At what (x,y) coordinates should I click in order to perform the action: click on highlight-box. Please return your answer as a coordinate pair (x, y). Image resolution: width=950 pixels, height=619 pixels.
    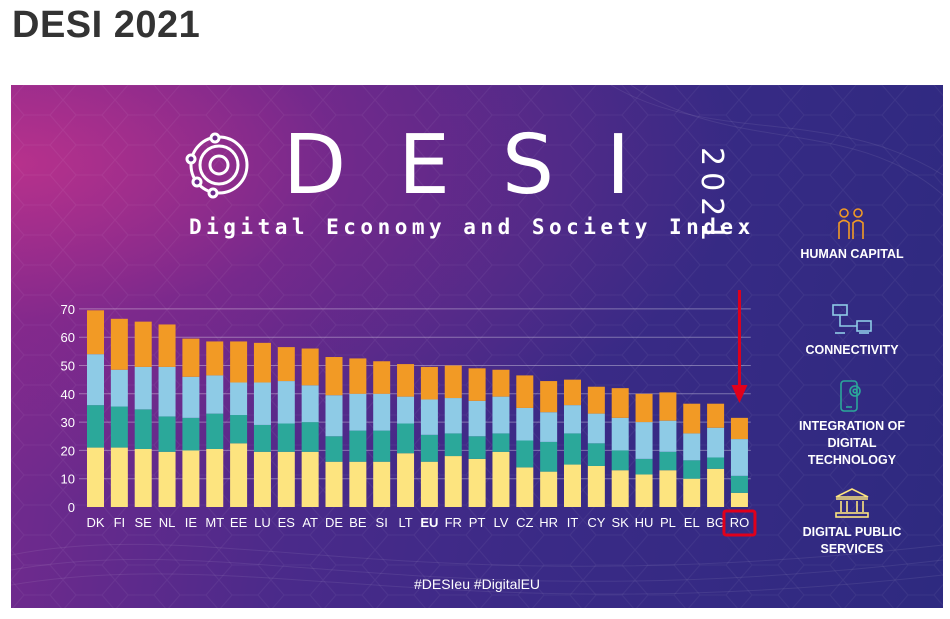
    Looking at the image, I should click on (739, 523).